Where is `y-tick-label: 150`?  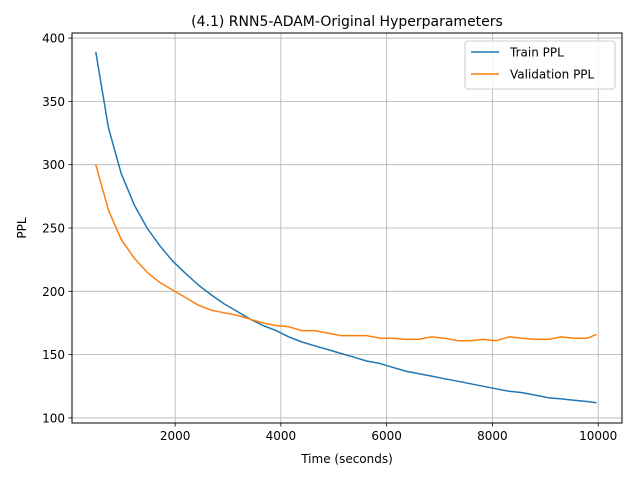
y-tick-label: 150 is located at coordinates (53, 355).